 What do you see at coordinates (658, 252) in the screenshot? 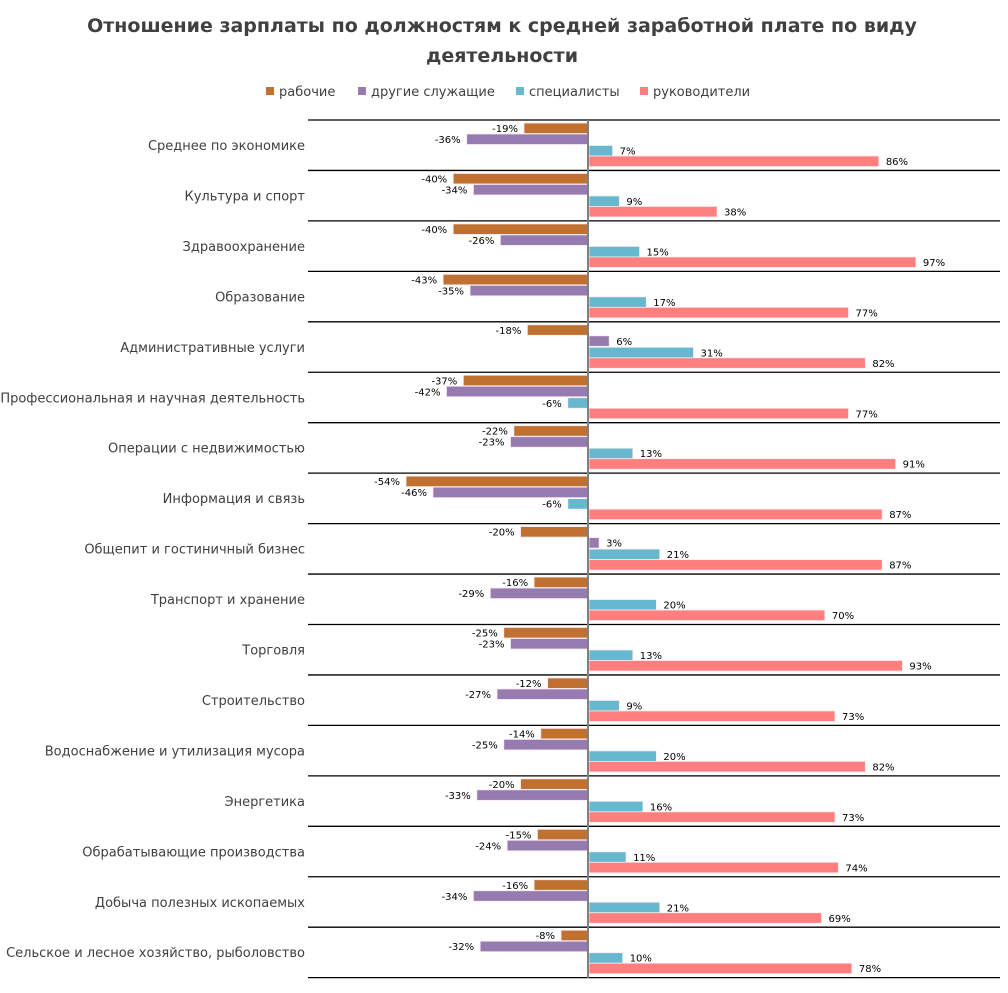
I see `data-label: 15%` at bounding box center [658, 252].